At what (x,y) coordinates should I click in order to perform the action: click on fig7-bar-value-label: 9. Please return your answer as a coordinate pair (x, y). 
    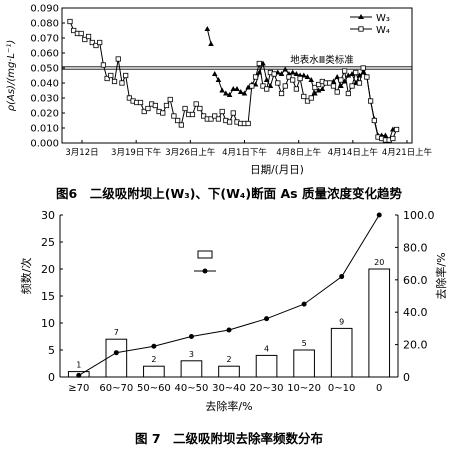
    Looking at the image, I should click on (341, 321).